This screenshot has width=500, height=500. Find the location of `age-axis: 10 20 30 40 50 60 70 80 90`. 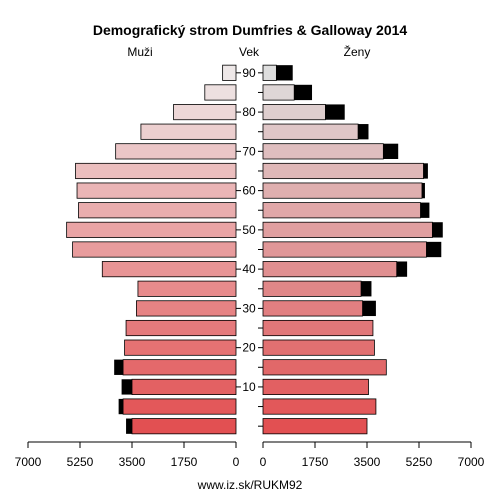

age-axis: 10 20 30 40 50 60 70 80 90 is located at coordinates (249, 246).